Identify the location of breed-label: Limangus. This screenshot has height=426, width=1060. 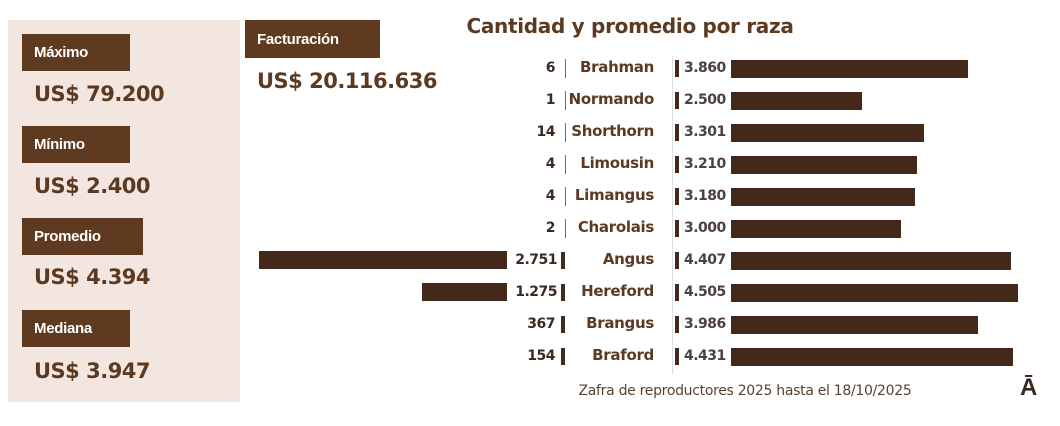
(614, 195).